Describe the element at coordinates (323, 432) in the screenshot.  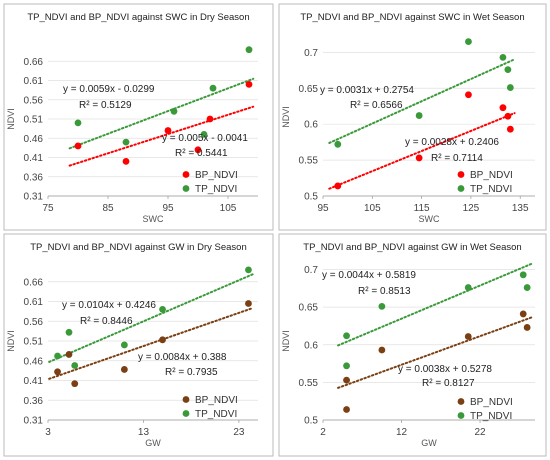
I see `x-tick-label: 2` at that location.